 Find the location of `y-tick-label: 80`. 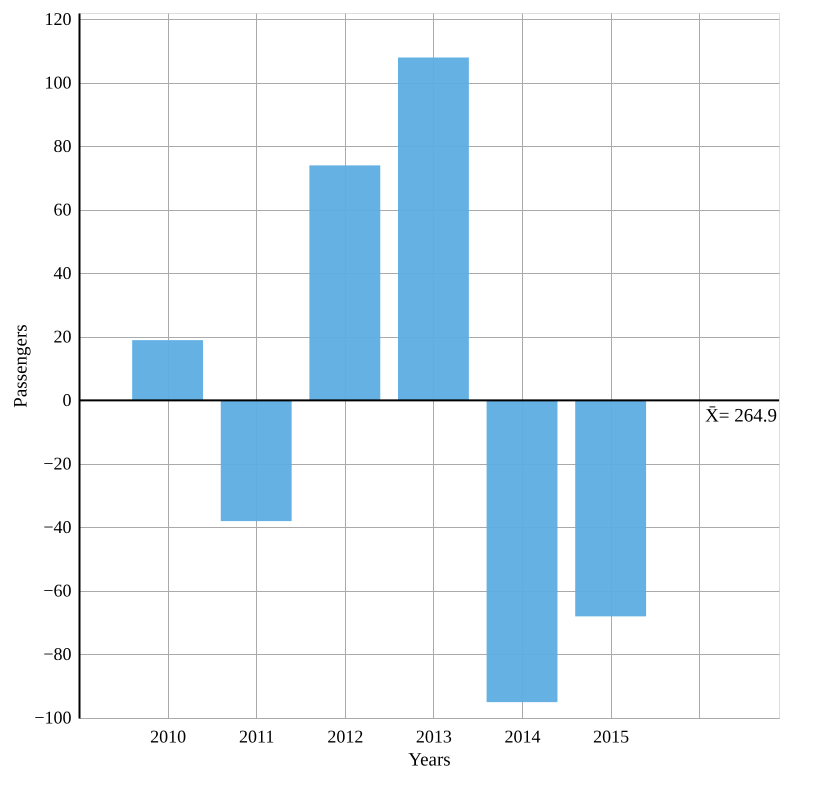

y-tick-label: 80 is located at coordinates (63, 146).